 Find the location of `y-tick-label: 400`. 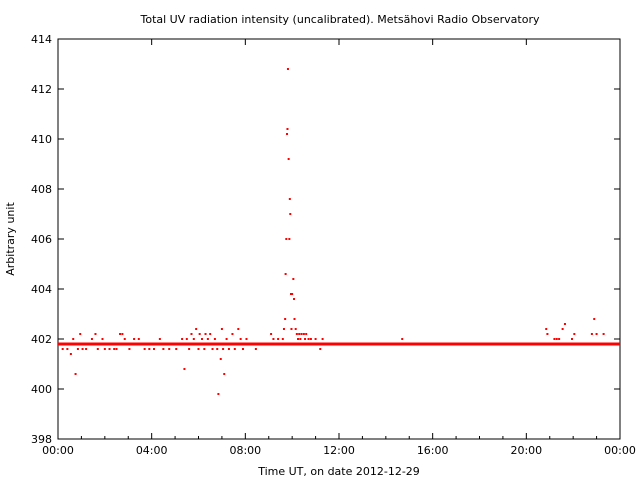

y-tick-label: 400 is located at coordinates (41, 389).